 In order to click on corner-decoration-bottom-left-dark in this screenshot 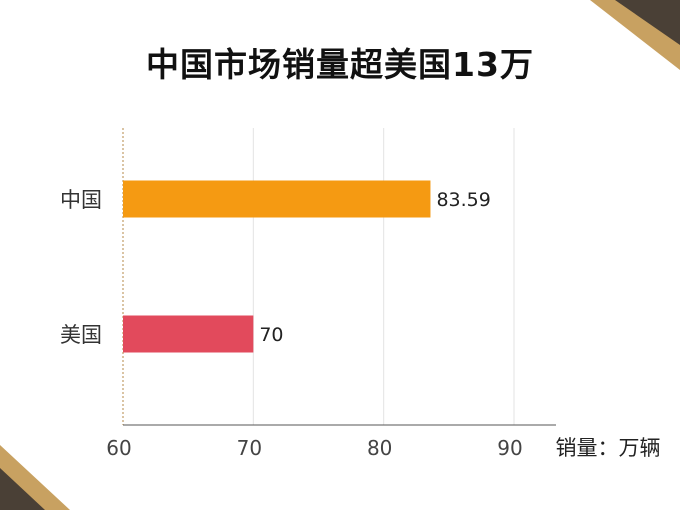, I will do `click(22, 489)`.